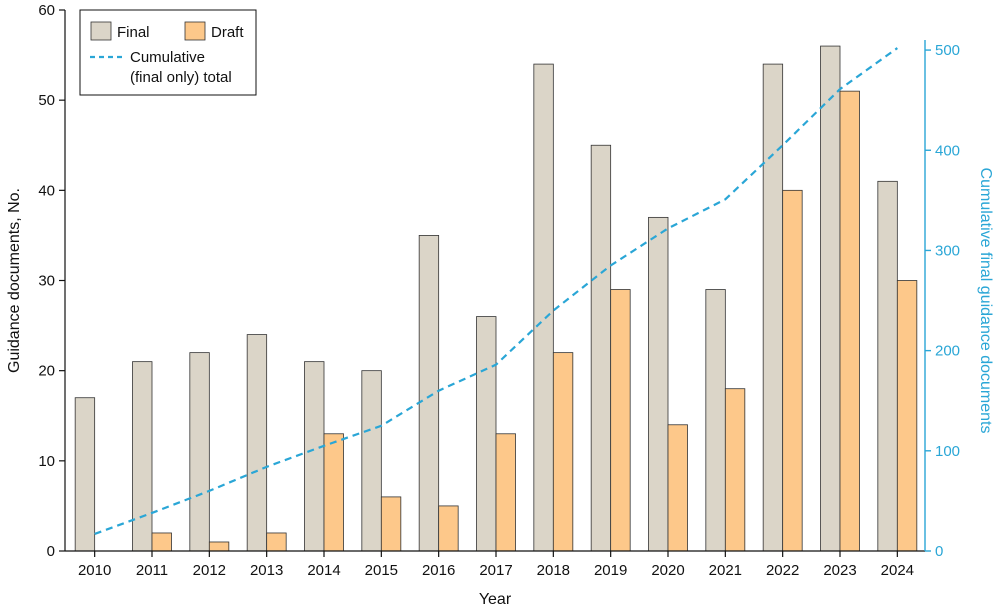 The image size is (1000, 609). Describe the element at coordinates (257, 443) in the screenshot. I see `bar-final-2013` at that location.